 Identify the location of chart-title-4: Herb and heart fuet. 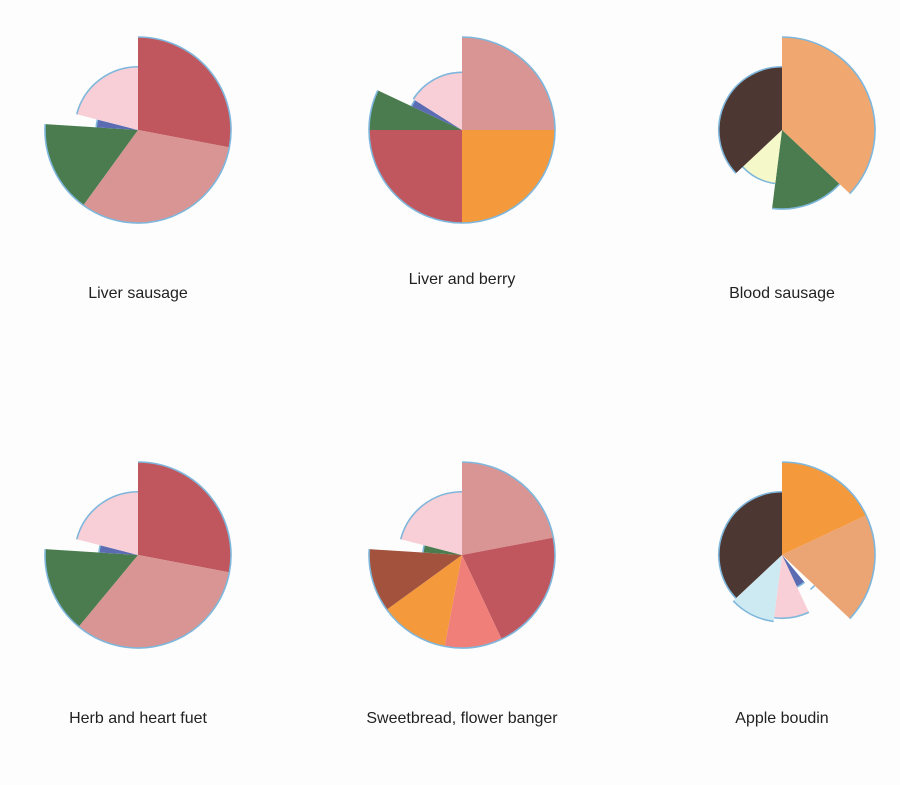
(138, 718).